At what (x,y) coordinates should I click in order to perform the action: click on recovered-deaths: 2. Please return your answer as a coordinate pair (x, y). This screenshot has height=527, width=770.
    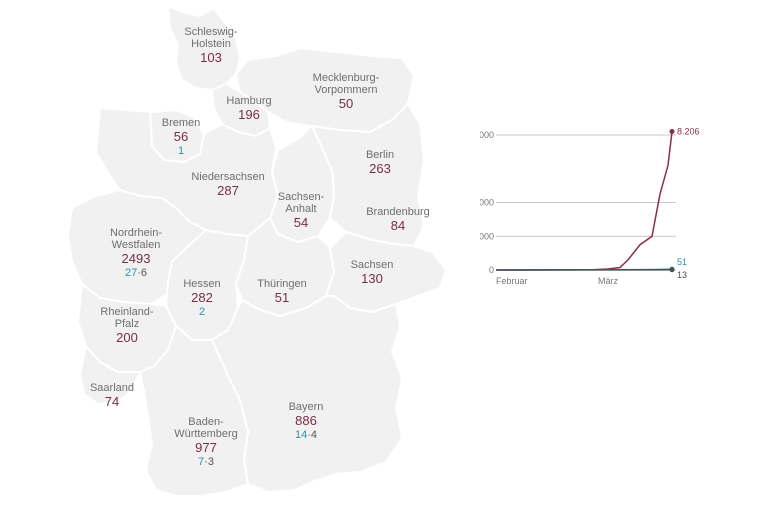
    Looking at the image, I should click on (202, 312).